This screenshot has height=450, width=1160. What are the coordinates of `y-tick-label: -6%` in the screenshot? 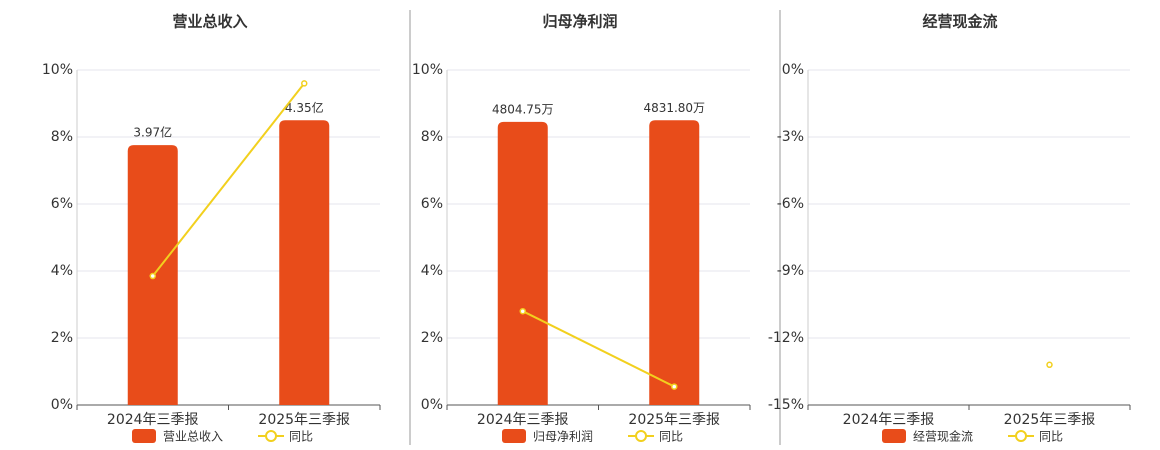 It's located at (790, 204).